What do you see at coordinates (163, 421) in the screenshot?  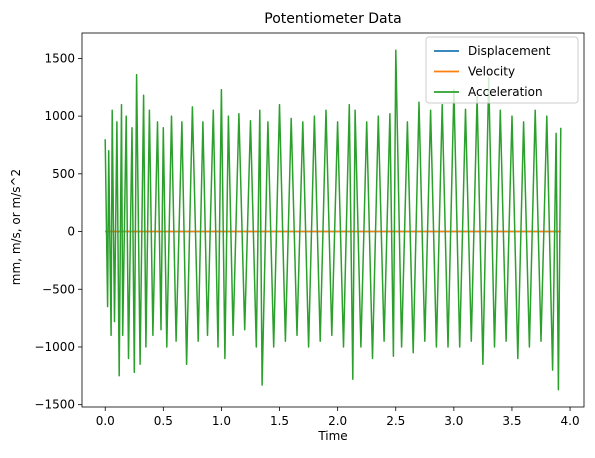 I see `x-tick-label: 0.5` at bounding box center [163, 421].